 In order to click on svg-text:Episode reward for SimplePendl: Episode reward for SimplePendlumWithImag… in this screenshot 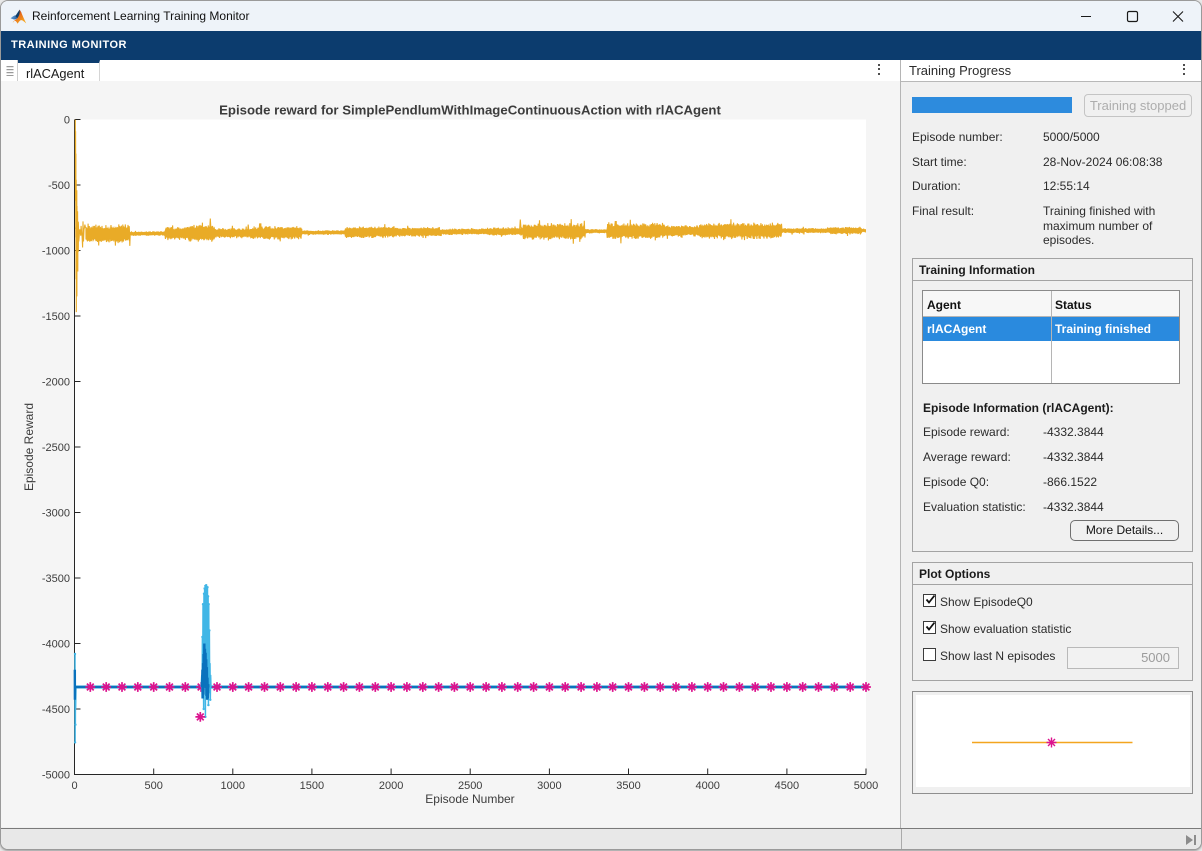, I will do `click(470, 110)`.